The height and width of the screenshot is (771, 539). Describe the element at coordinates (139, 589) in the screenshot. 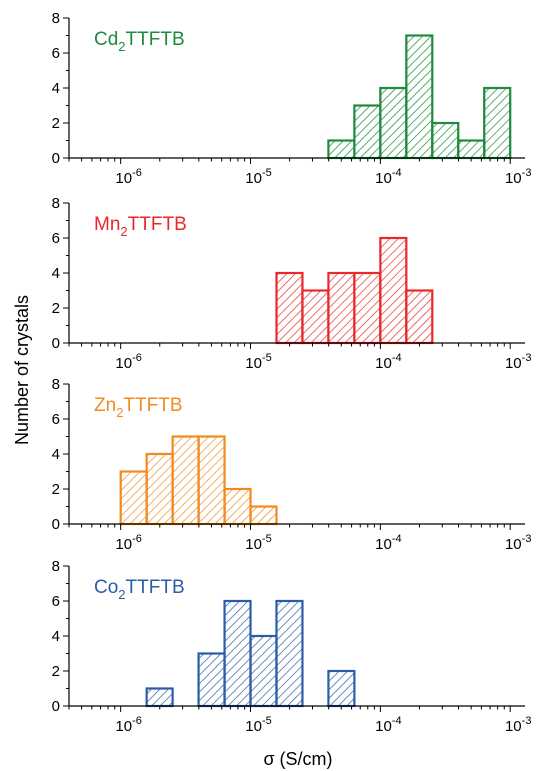

I see `series-label: Co2TTFTB` at that location.